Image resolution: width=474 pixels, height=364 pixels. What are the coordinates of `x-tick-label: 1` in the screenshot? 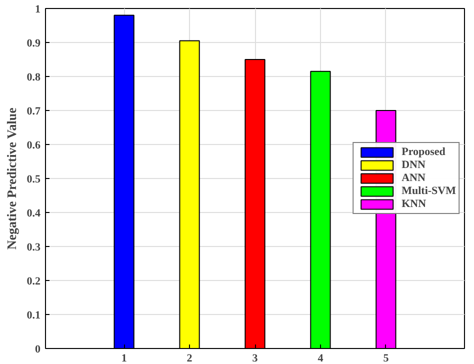 It's located at (124, 358).